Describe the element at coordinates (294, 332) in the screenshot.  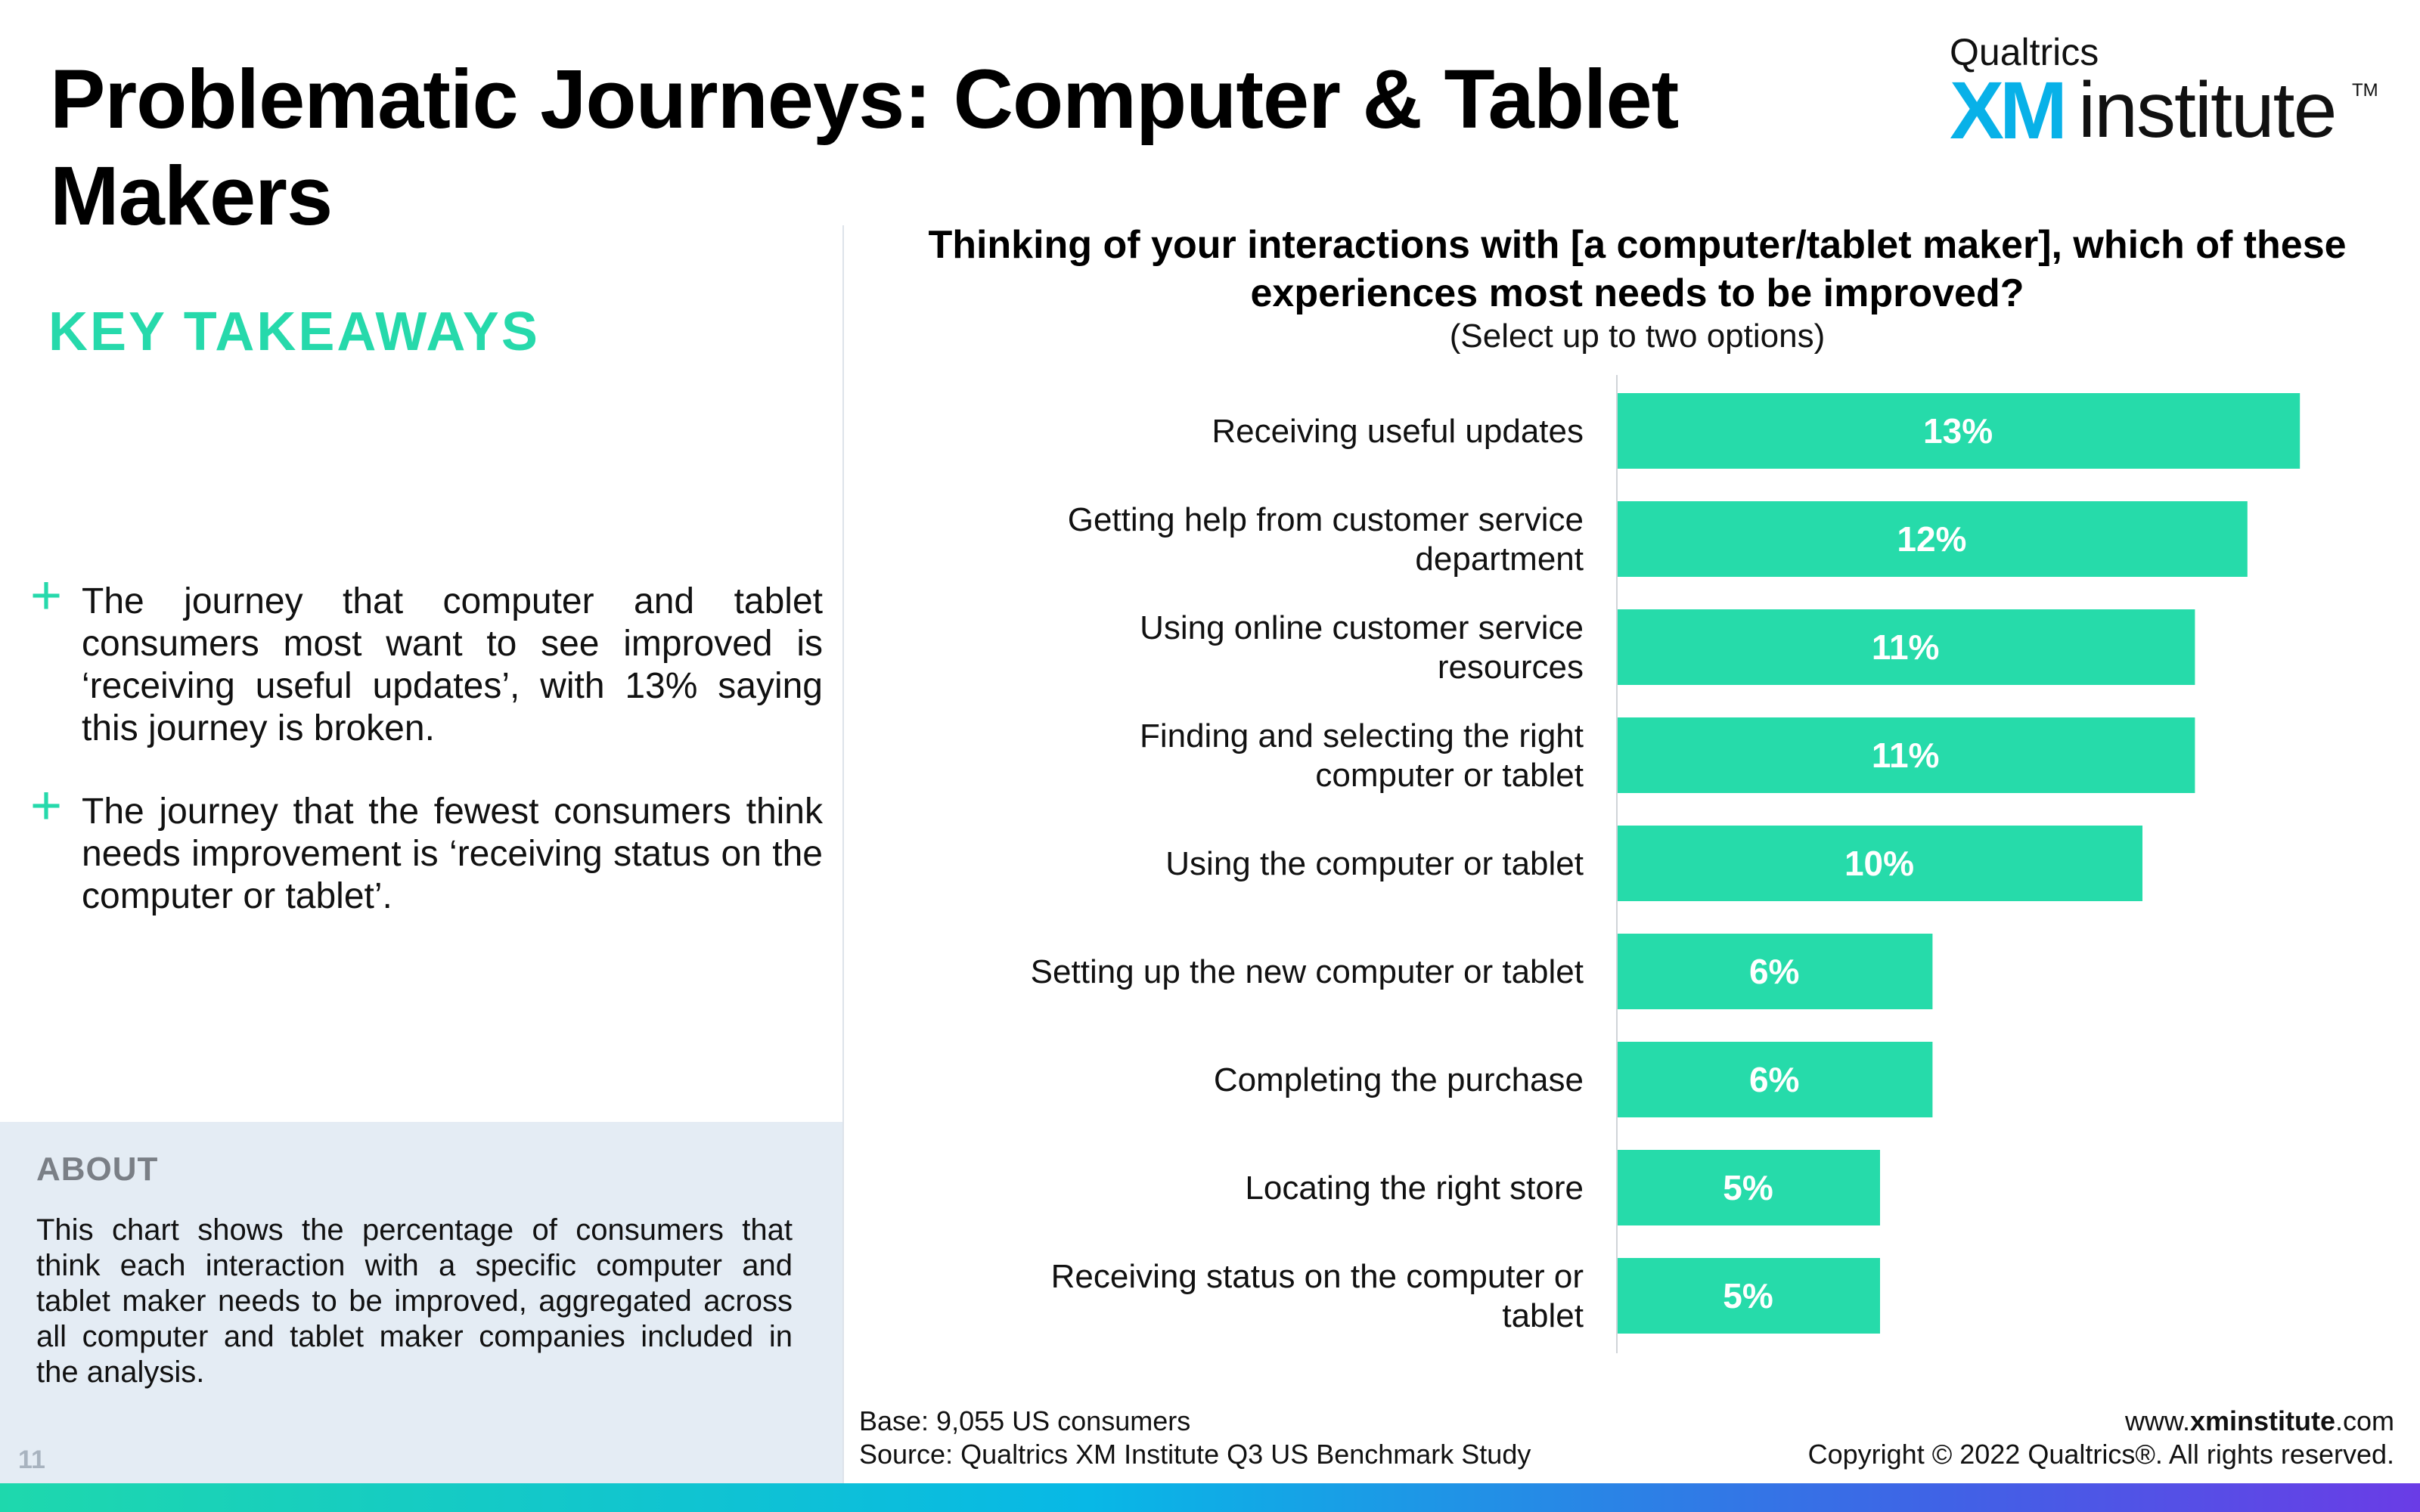
I see `key-takeaways-heading: KEY TAKEAWAYS` at that location.